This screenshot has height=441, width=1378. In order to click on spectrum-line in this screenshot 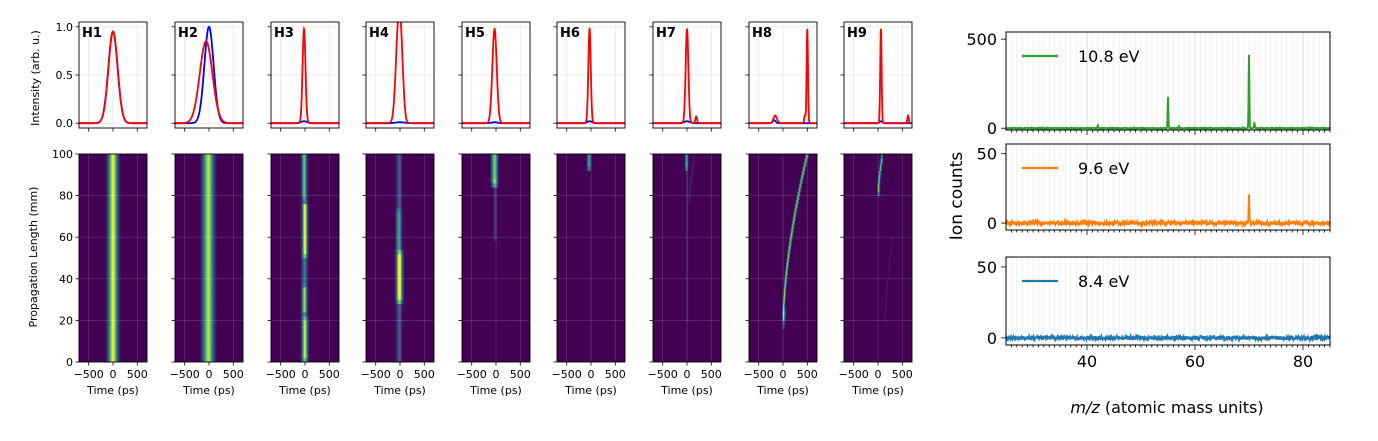, I will do `click(1168, 211)`.